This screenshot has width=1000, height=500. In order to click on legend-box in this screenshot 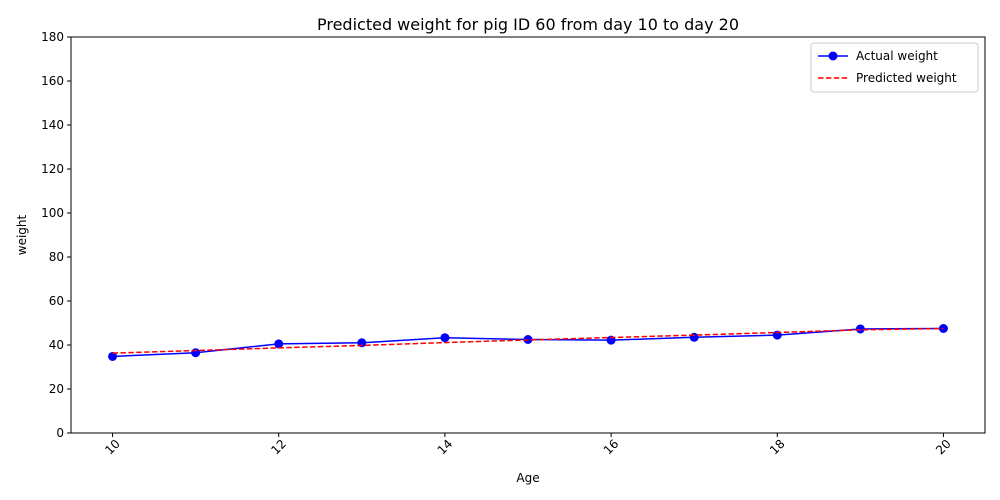, I will do `click(894, 67)`.